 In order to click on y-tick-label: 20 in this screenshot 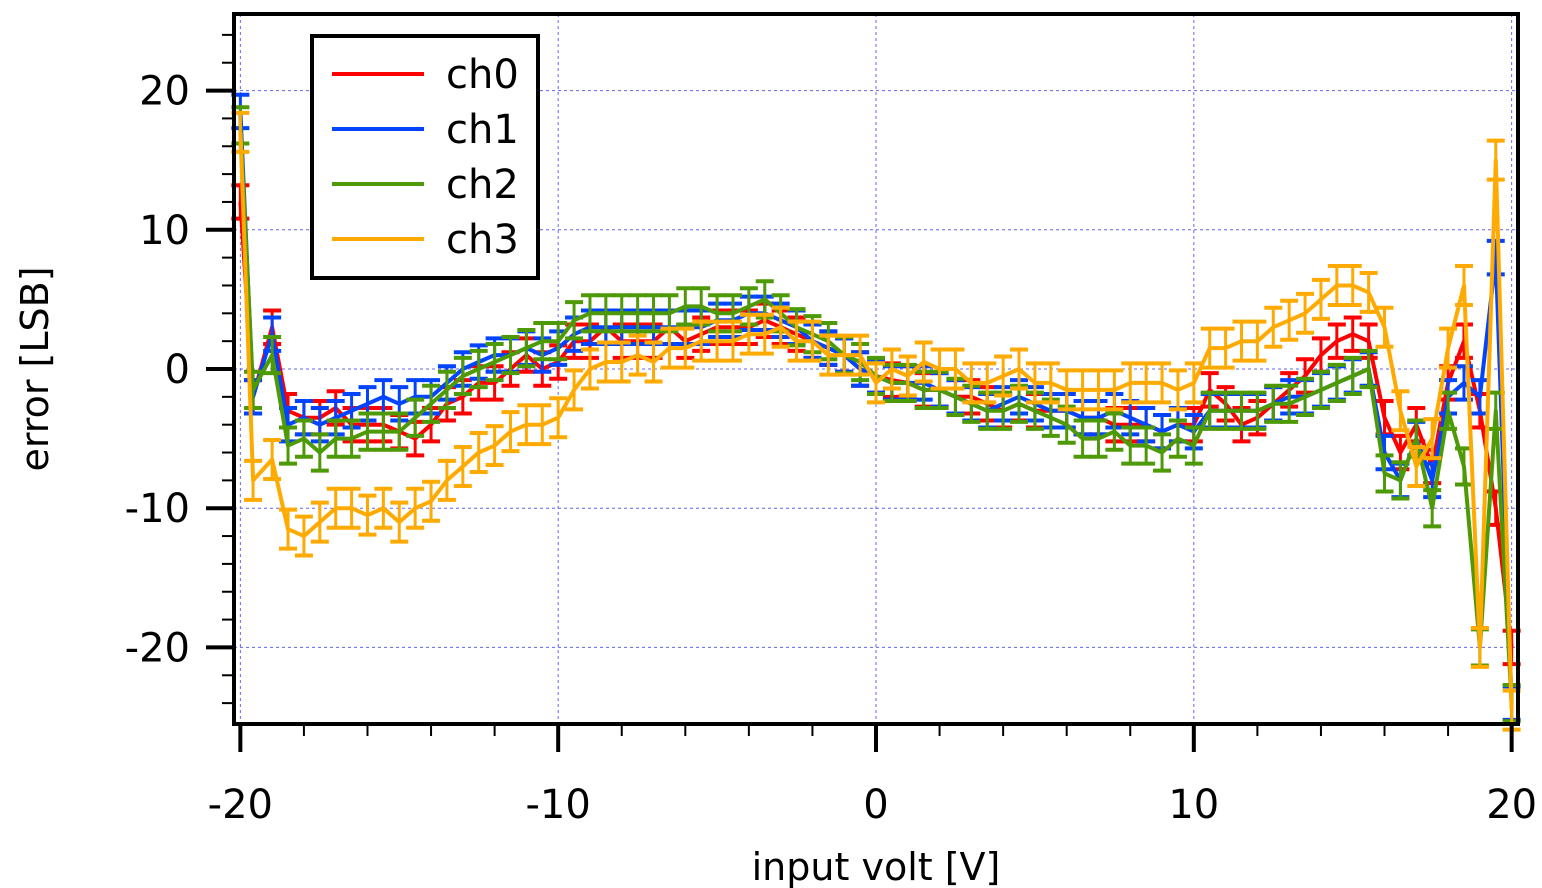, I will do `click(164, 92)`.